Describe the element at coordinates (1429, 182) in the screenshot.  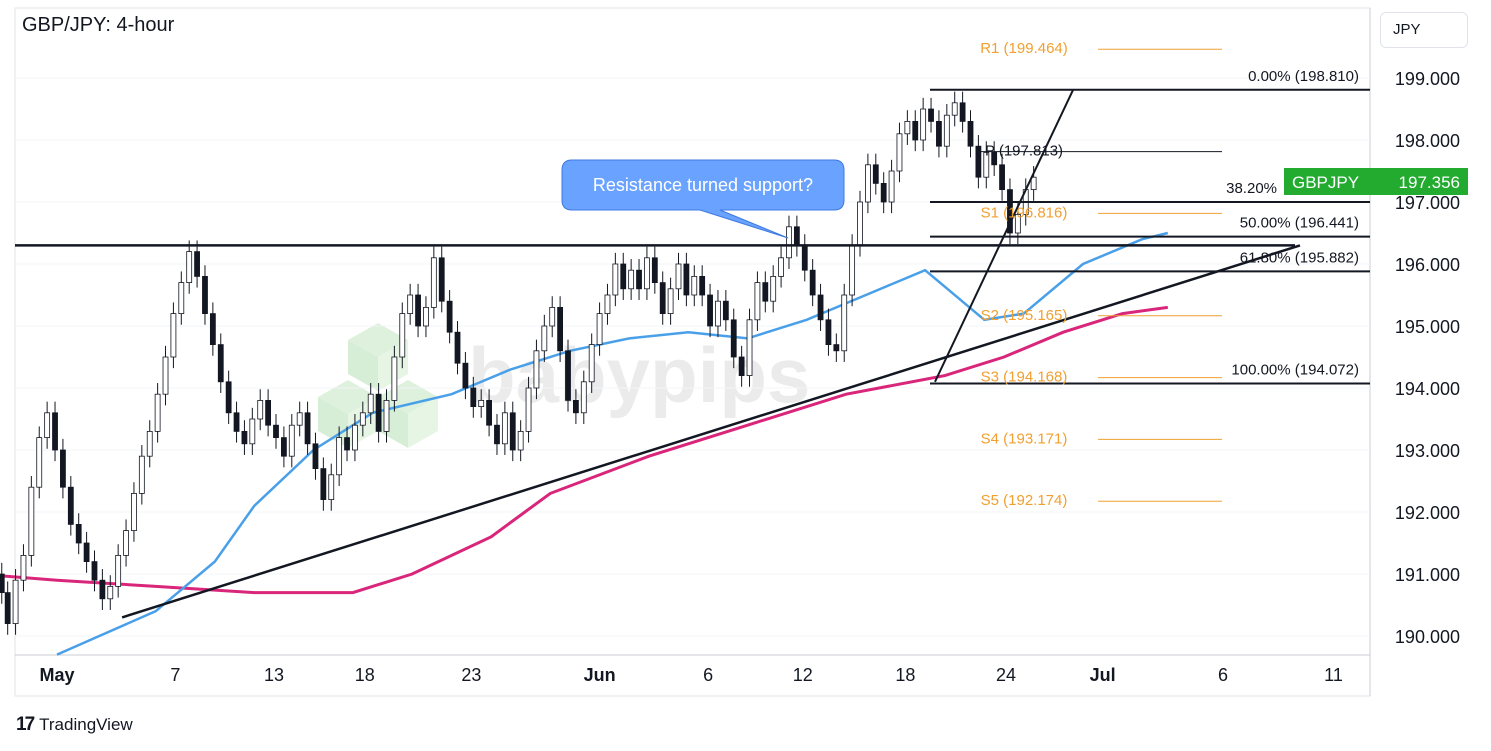
I see `price-tag-value: 197.356` at that location.